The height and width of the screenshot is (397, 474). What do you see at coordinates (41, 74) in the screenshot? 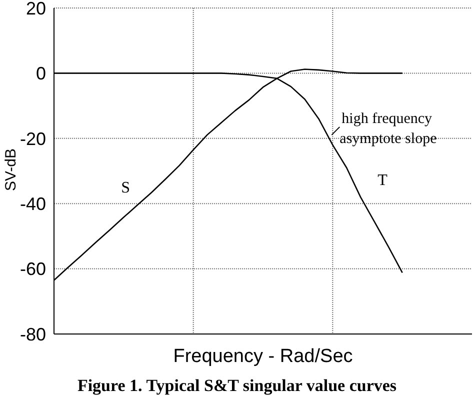
I see `y-tick-label: 0` at bounding box center [41, 74].